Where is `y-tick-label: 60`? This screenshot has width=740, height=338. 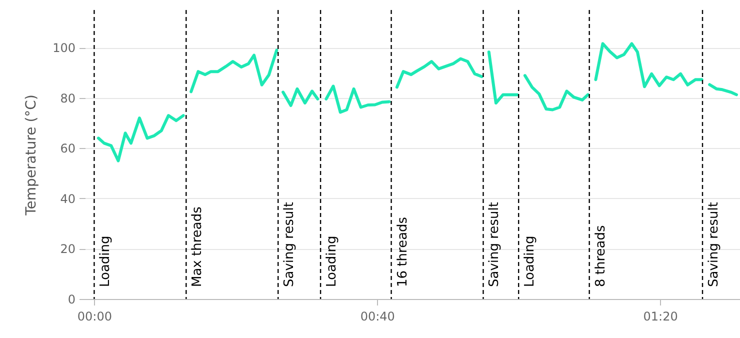
y-tick-label: 60 is located at coordinates (68, 149).